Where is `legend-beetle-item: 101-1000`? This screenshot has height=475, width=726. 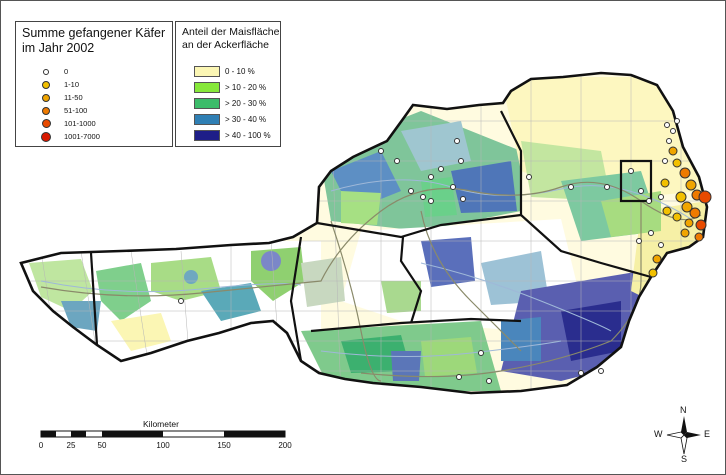
legend-beetle-item: 101-1000 is located at coordinates (107, 124).